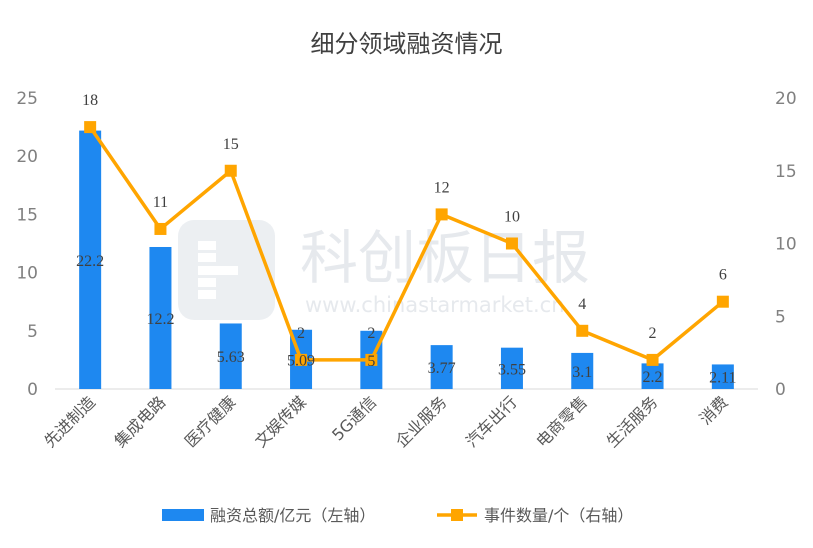 This screenshot has height=548, width=813. Describe the element at coordinates (226, 270) in the screenshot. I see `watermark-logo` at that location.